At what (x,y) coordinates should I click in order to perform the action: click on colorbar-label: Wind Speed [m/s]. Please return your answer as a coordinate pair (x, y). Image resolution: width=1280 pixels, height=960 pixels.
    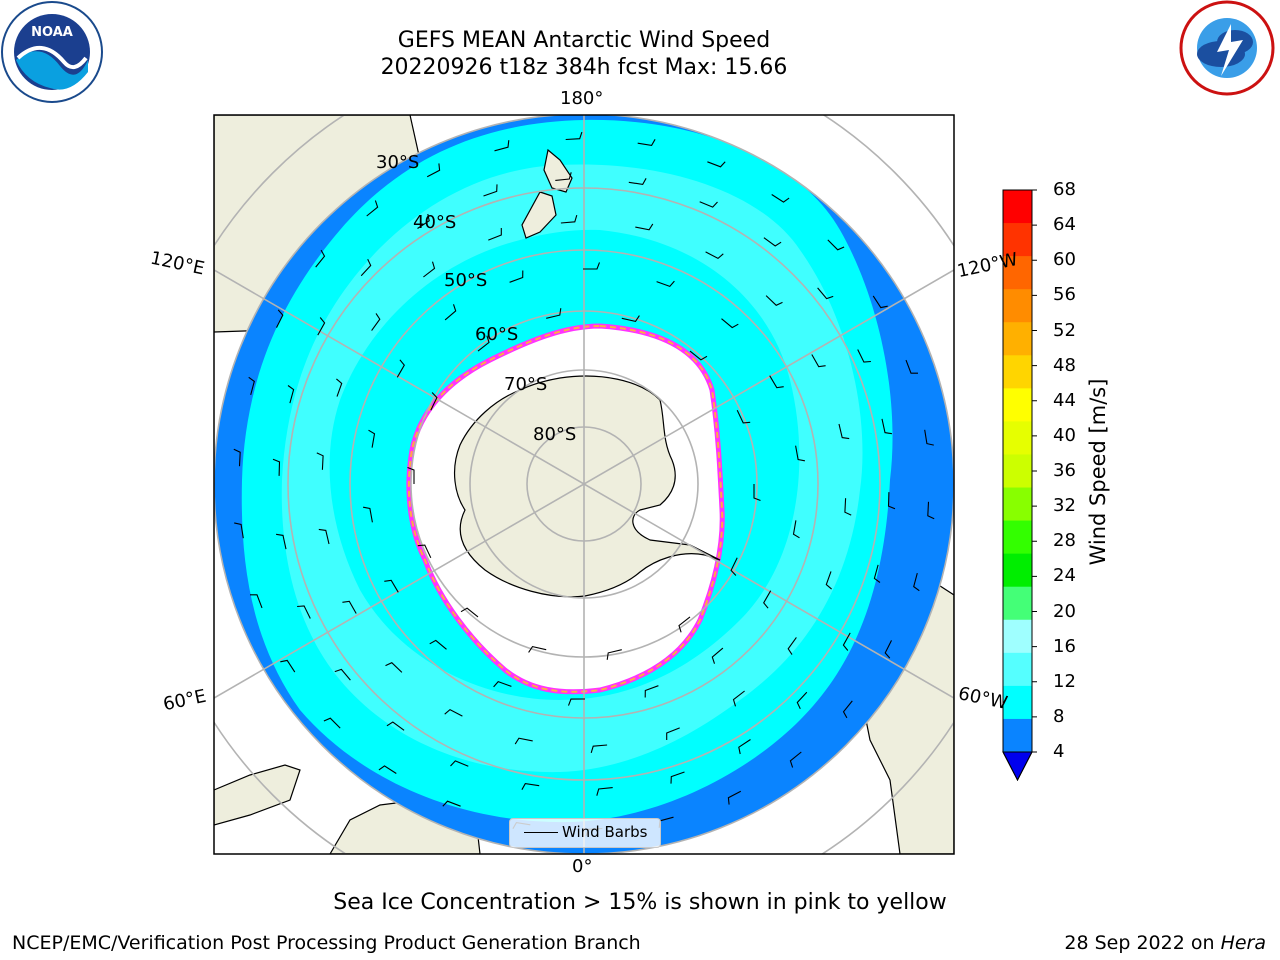
    Looking at the image, I should click on (1098, 472).